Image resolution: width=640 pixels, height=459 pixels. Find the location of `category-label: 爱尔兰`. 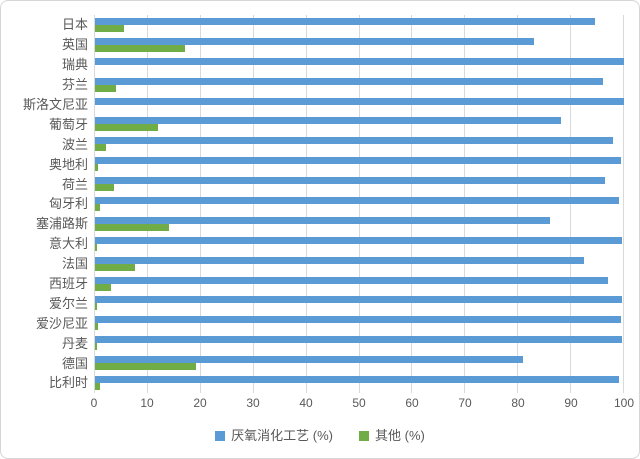

category-label: 爱尔兰 is located at coordinates (68, 303).